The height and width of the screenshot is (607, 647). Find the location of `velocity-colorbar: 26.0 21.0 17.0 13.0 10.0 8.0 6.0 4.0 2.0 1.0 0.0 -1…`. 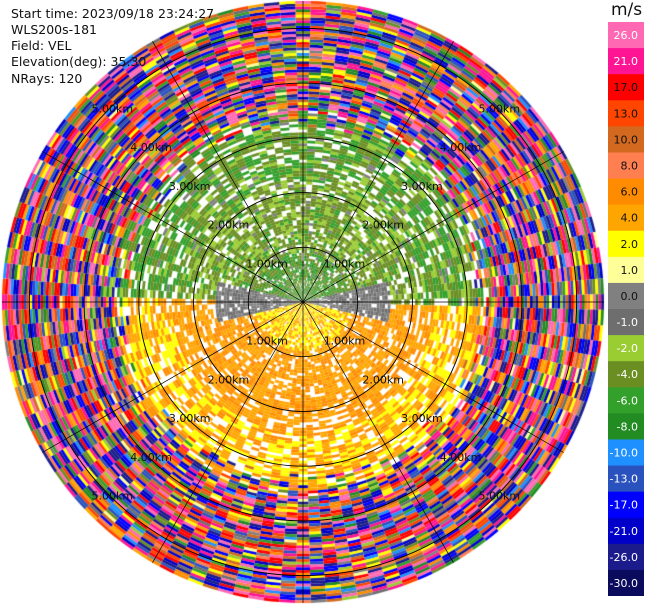

velocity-colorbar: 26.0 21.0 17.0 13.0 10.0 8.0 6.0 4.0 2.0 1.0 0.0 -1… is located at coordinates (626, 309).